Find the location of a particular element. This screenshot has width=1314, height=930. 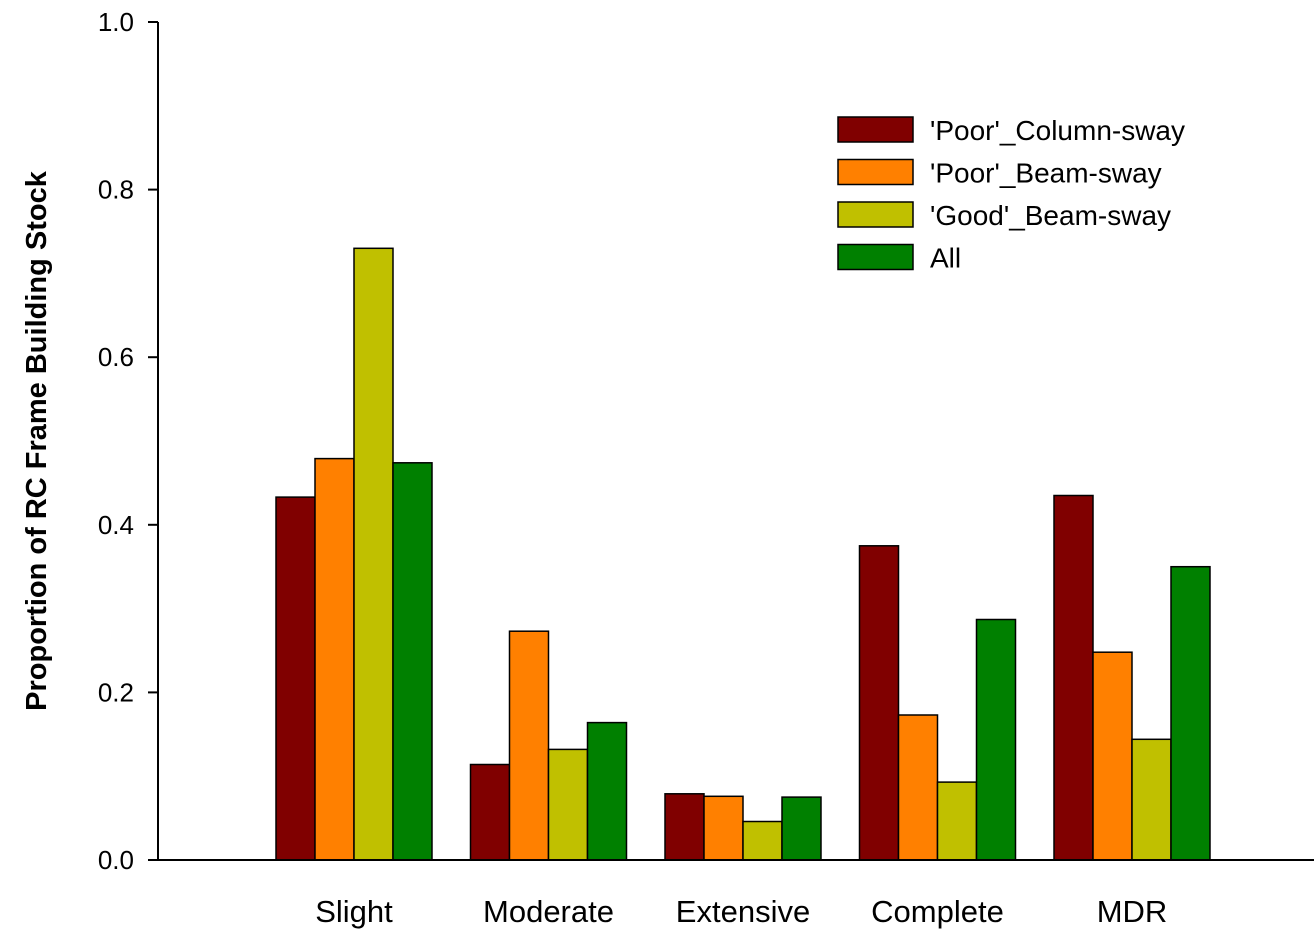

x-category-label: Slight is located at coordinates (354, 911).